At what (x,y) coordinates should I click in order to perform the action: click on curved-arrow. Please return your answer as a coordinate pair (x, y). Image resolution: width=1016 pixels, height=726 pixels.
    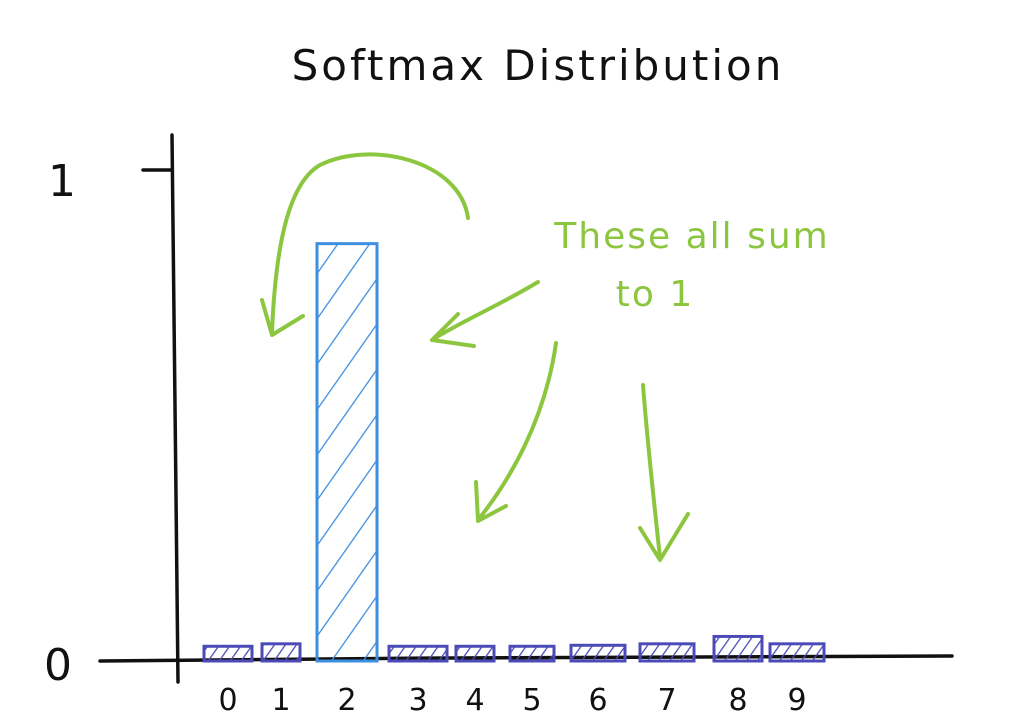
    Looking at the image, I should click on (365, 244).